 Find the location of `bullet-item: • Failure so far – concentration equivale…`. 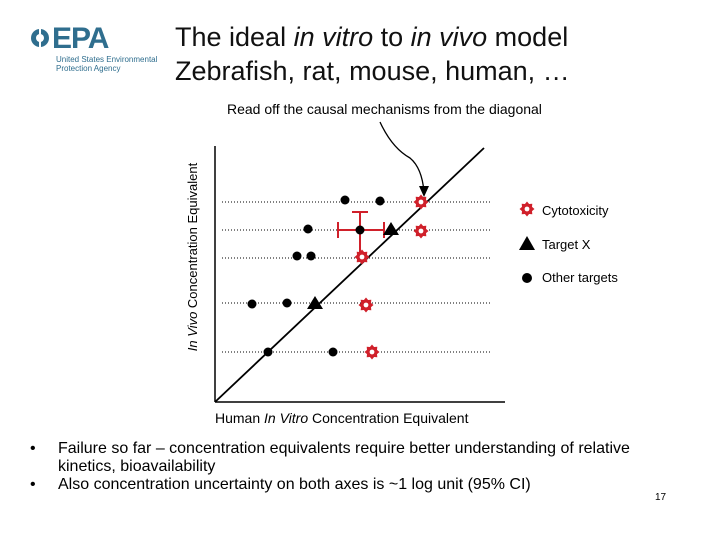

bullet-item: • Failure so far – concentration equivale… is located at coordinates (330, 457).